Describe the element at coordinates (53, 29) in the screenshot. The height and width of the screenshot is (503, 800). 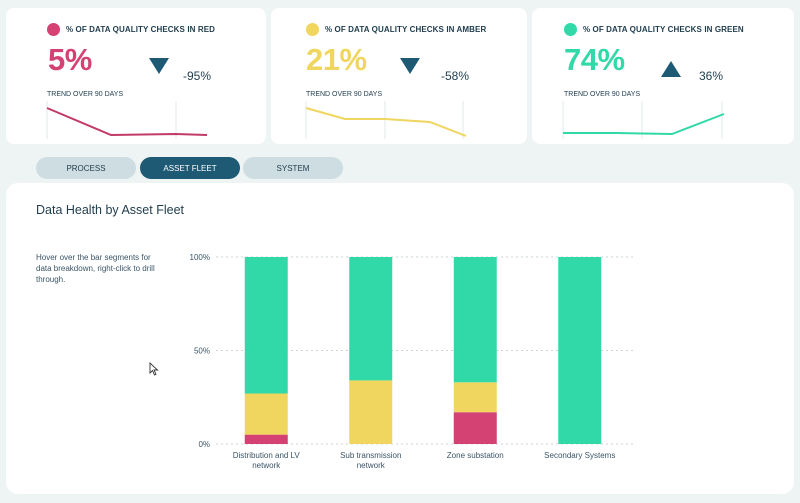
I see `red-status-dot` at that location.